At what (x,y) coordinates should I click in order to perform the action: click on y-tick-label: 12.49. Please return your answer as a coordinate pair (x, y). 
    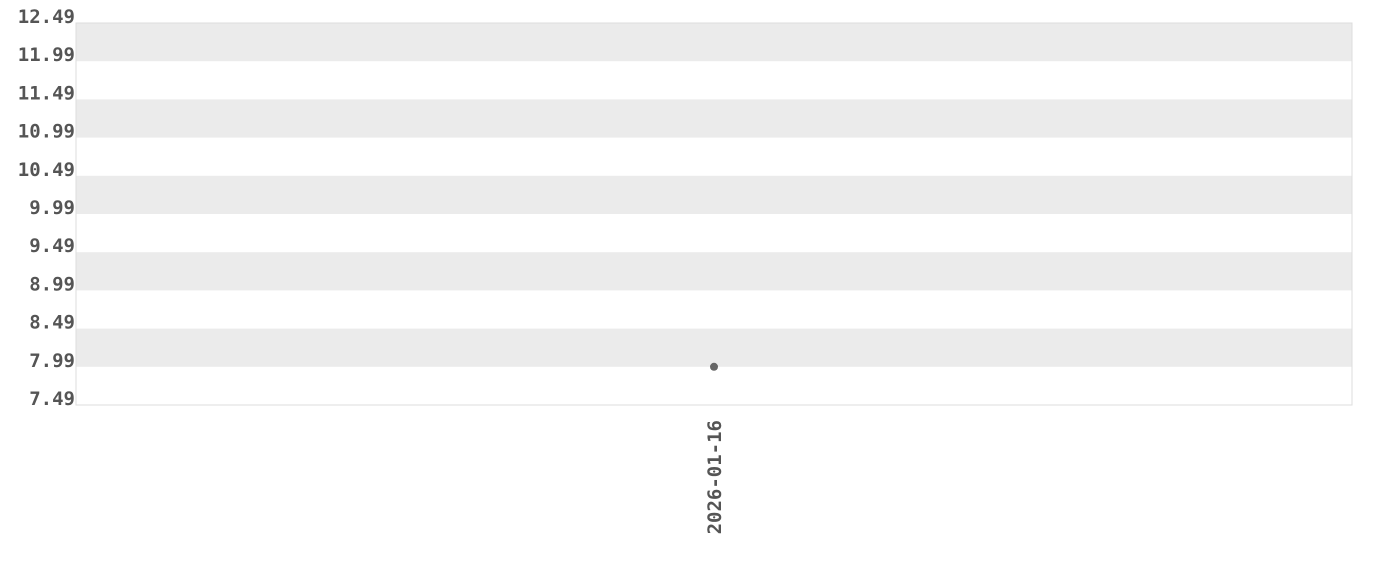
    Looking at the image, I should click on (46, 17).